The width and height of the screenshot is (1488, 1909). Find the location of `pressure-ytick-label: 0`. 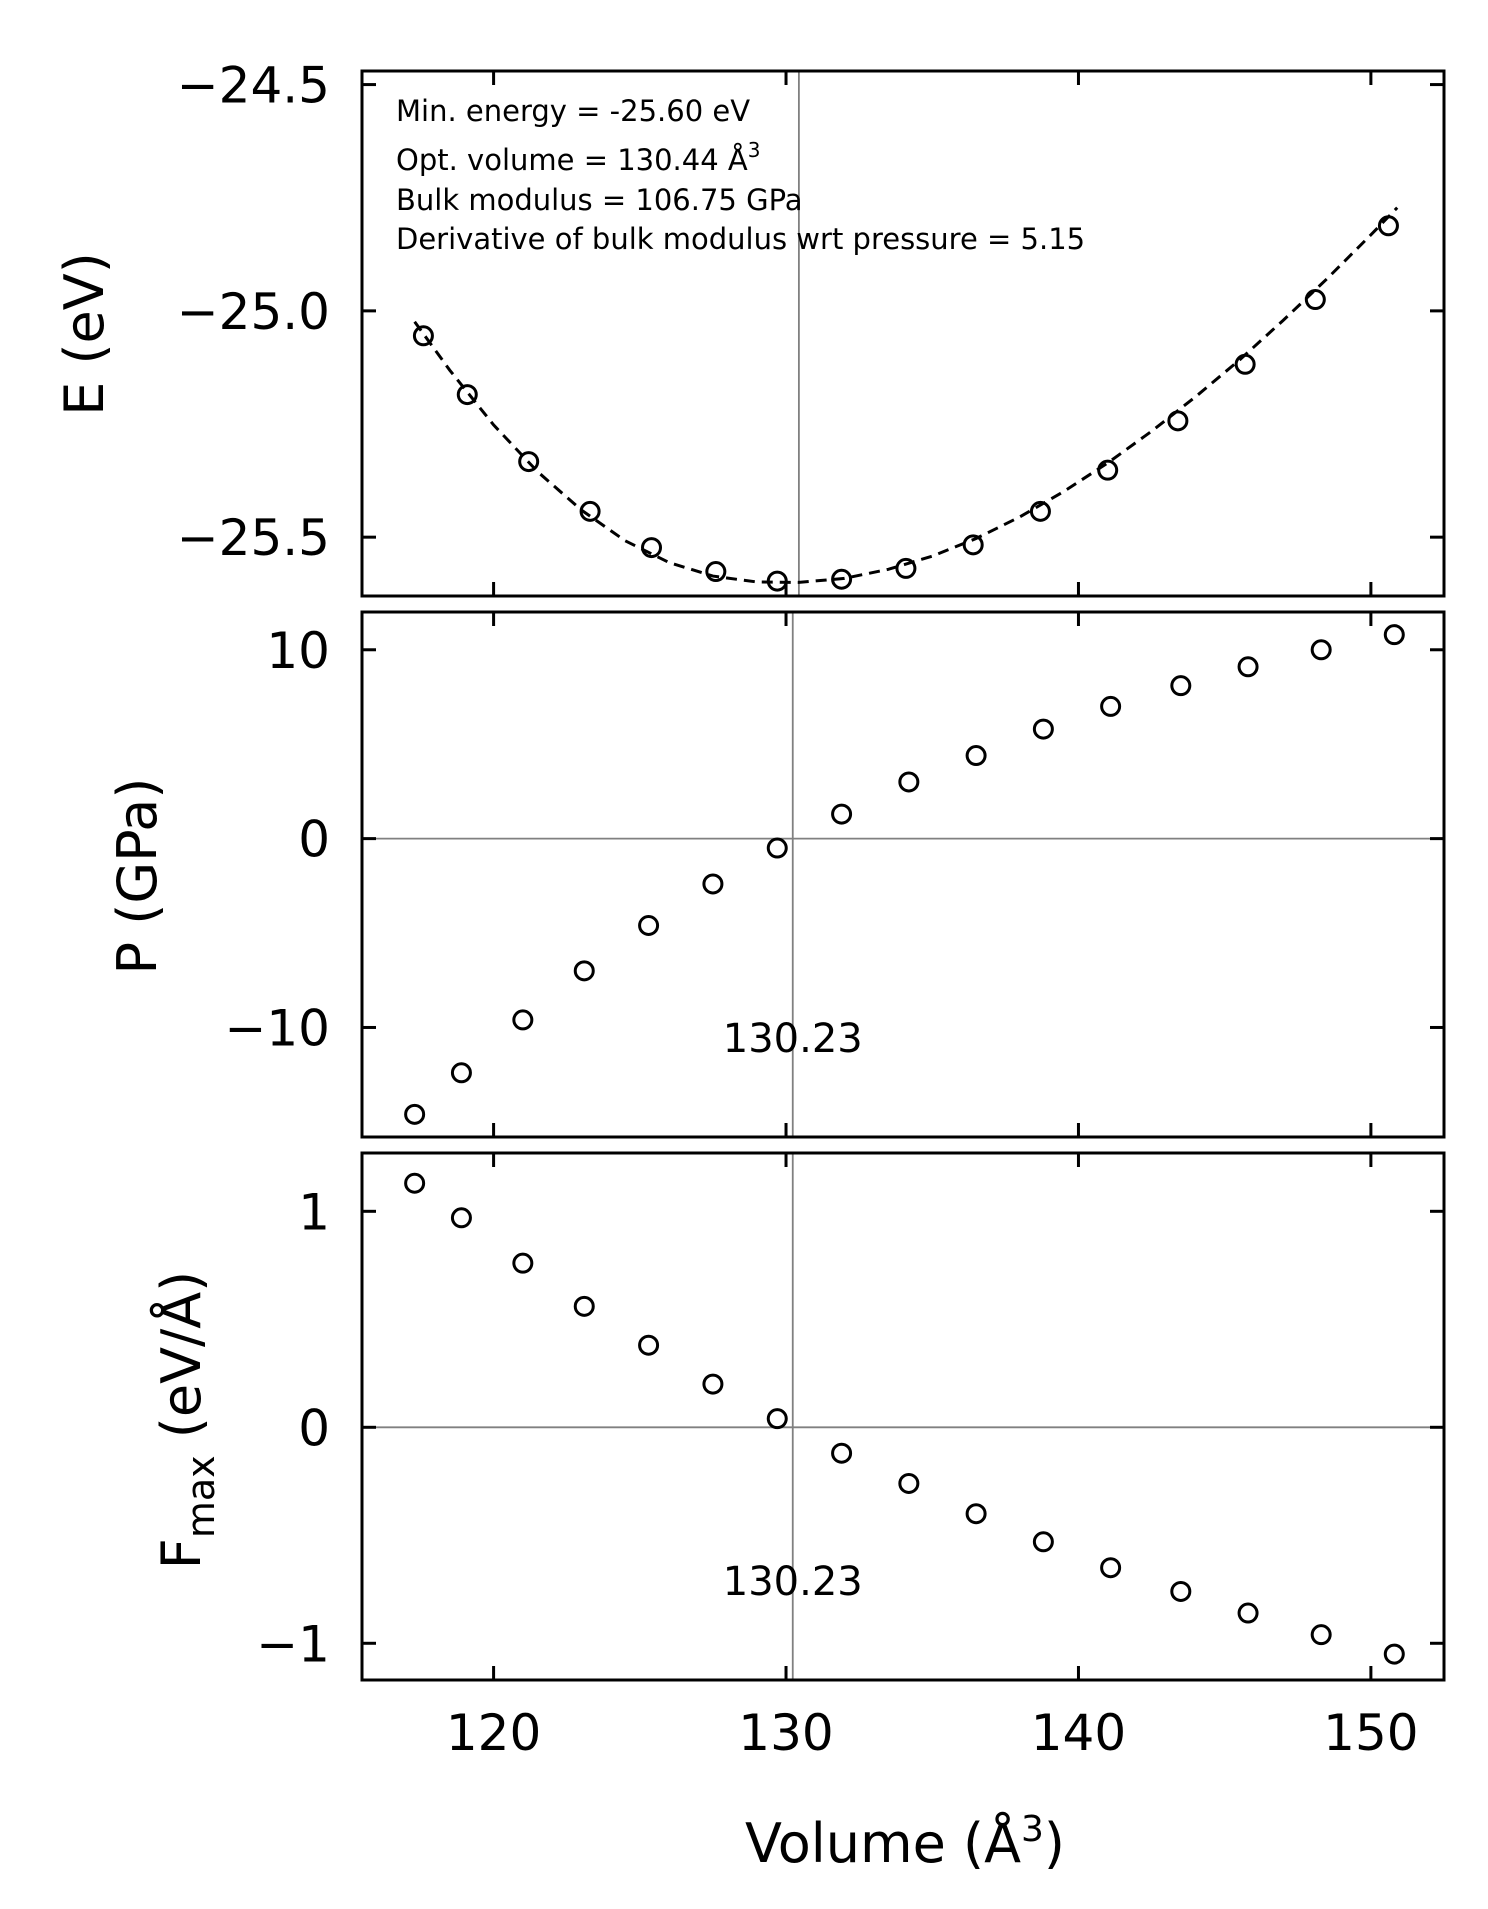

pressure-ytick-label: 0 is located at coordinates (314, 840).